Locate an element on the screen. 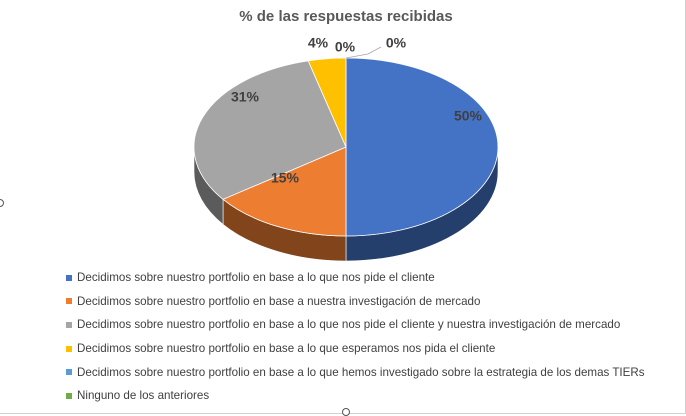 The width and height of the screenshot is (686, 416). data-label-1: 15% is located at coordinates (285, 178).